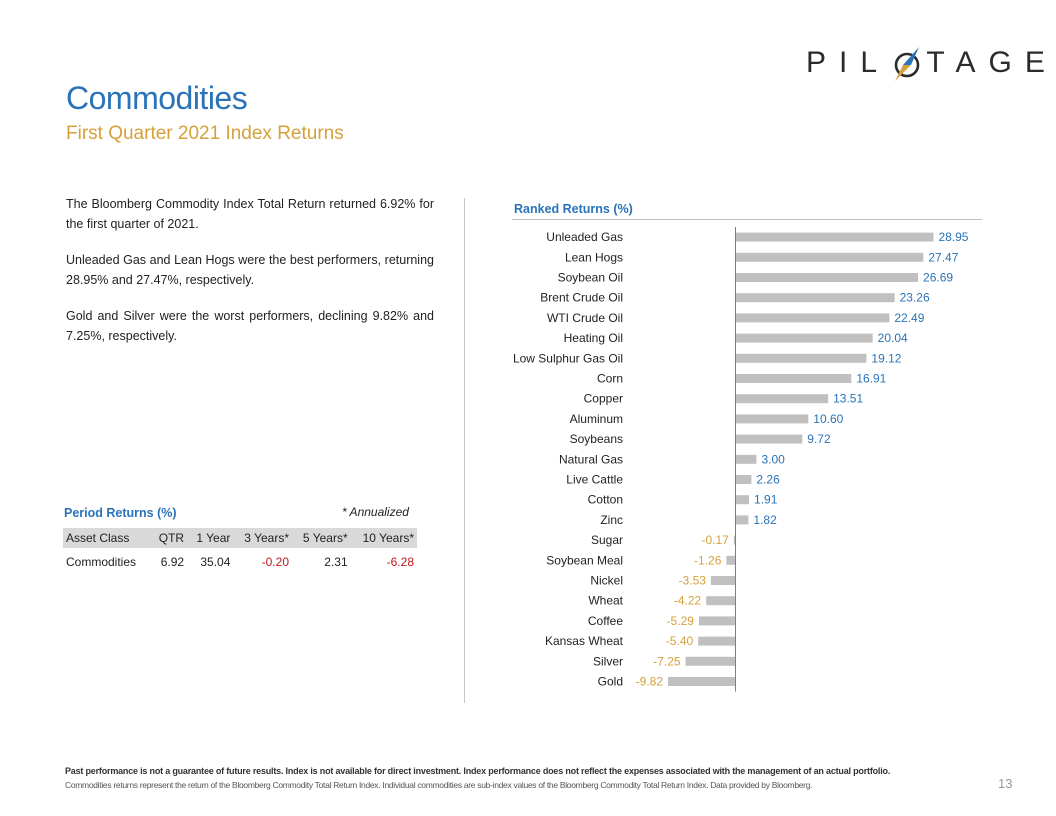  I want to click on logo-compass-icon, so click(907, 64).